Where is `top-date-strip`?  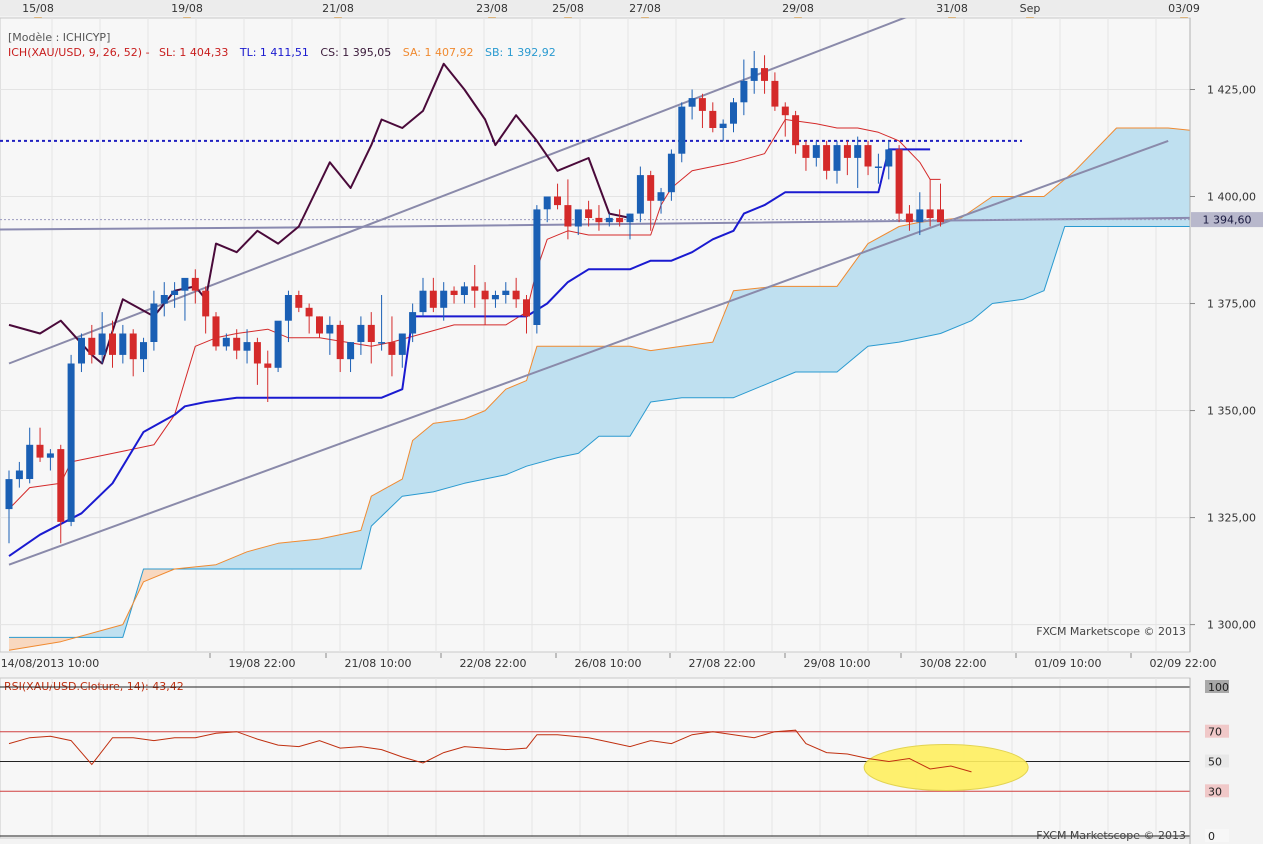 top-date-strip is located at coordinates (595, 8).